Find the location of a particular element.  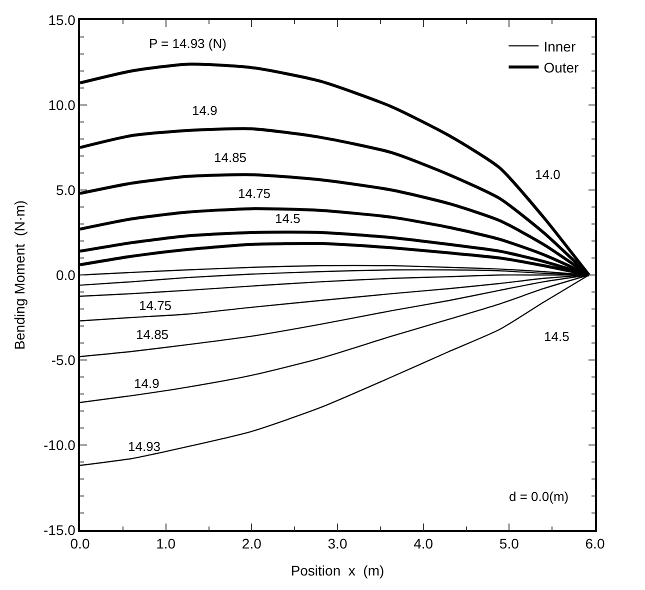

y-tick-label: -15.0 is located at coordinates (60, 530).